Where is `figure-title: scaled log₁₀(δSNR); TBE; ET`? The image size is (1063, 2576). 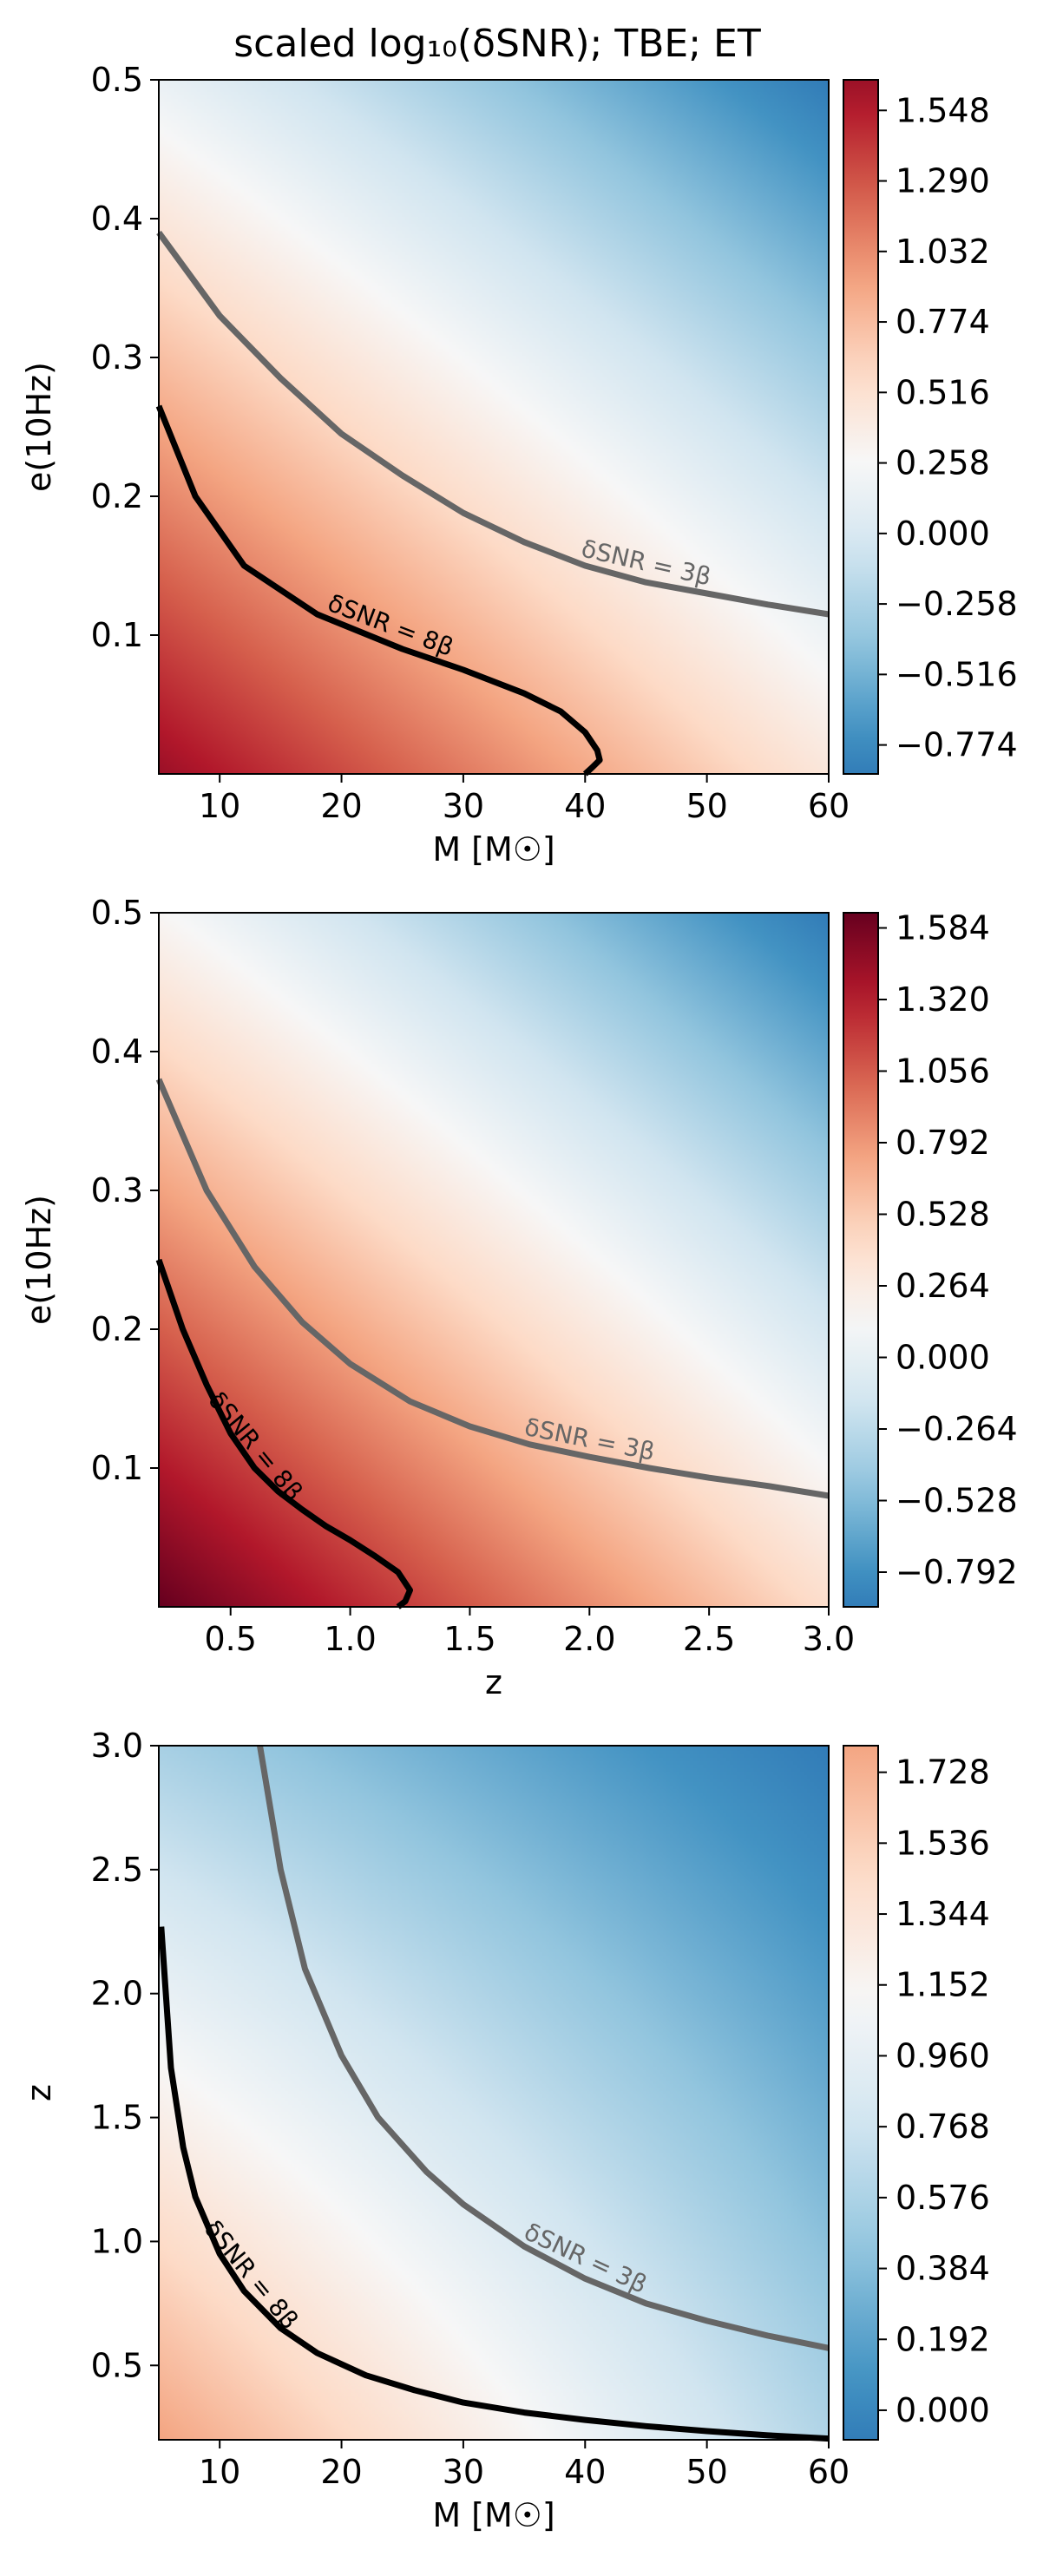
figure-title: scaled log₁₀(δSNR); TBE; ET is located at coordinates (497, 44).